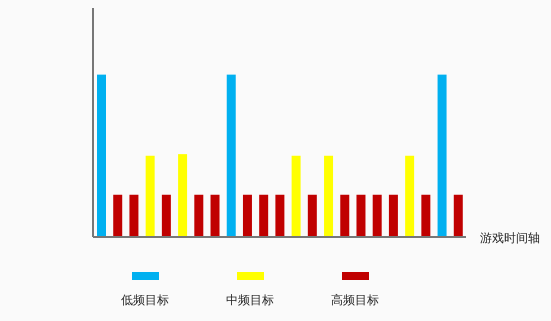 The image size is (551, 321). I want to click on legend-label: 低频目标, so click(145, 300).